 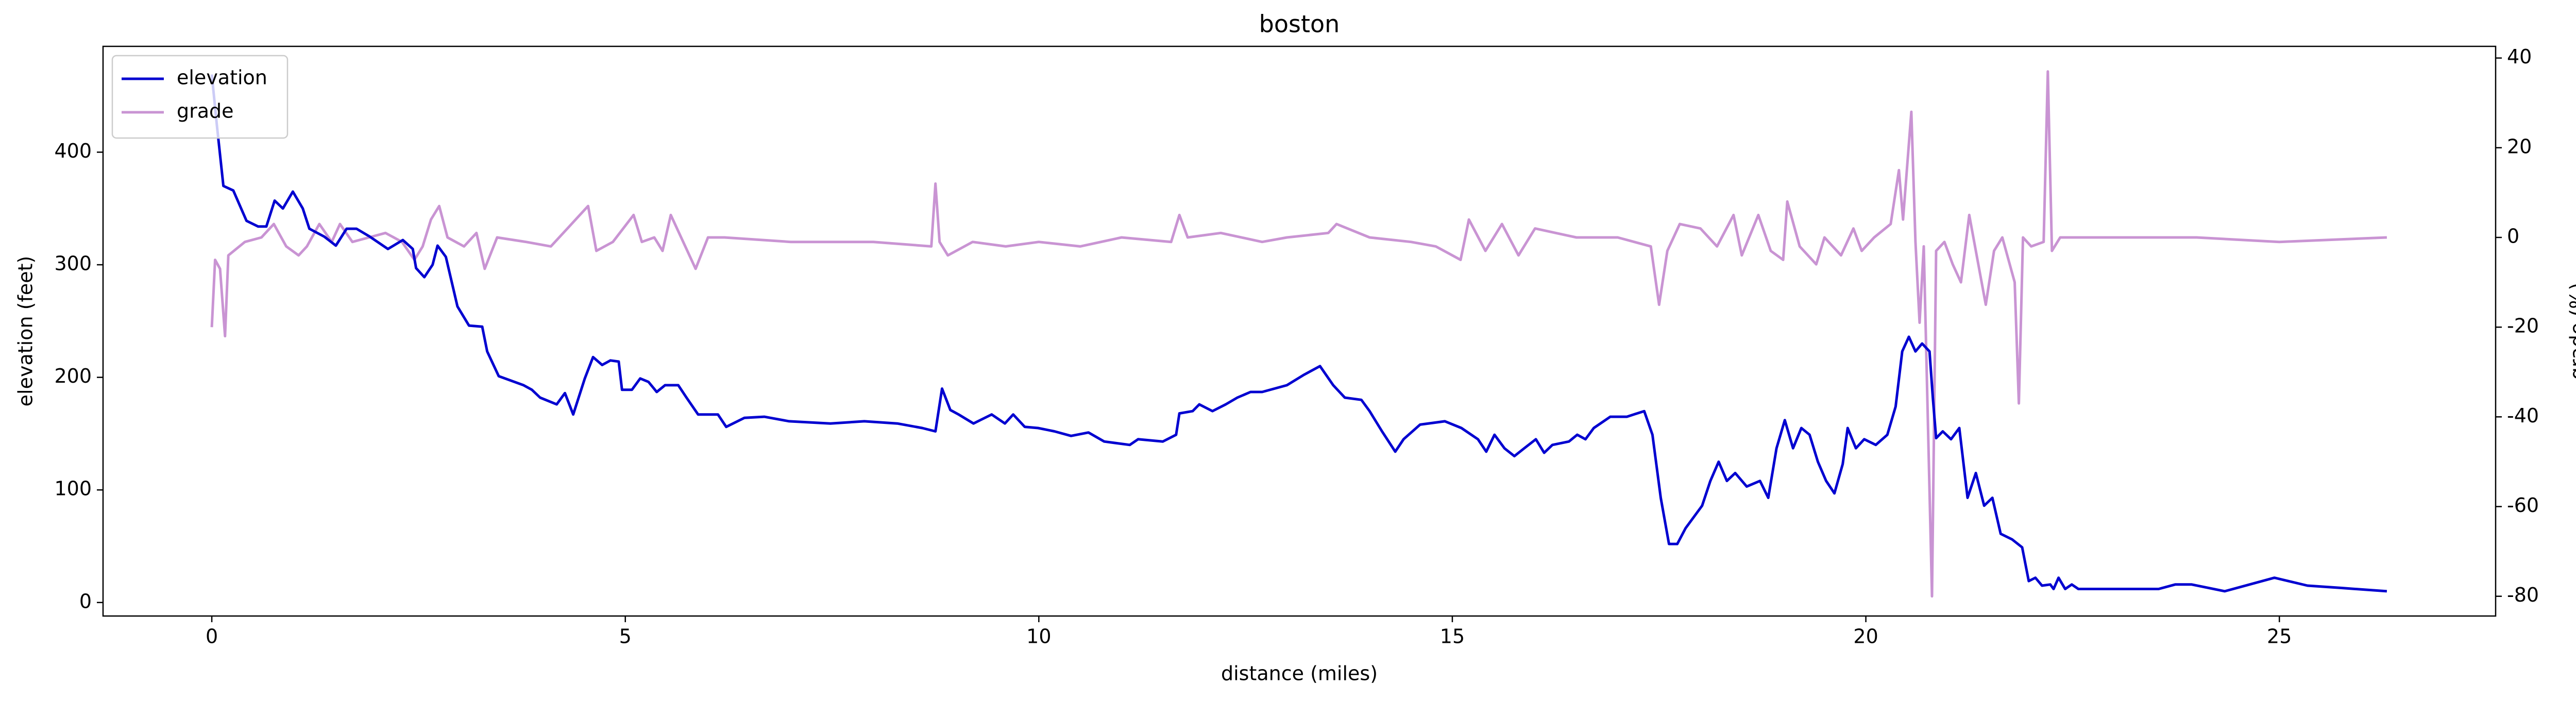 What do you see at coordinates (73, 151) in the screenshot?
I see `y-tick-label: 400` at bounding box center [73, 151].